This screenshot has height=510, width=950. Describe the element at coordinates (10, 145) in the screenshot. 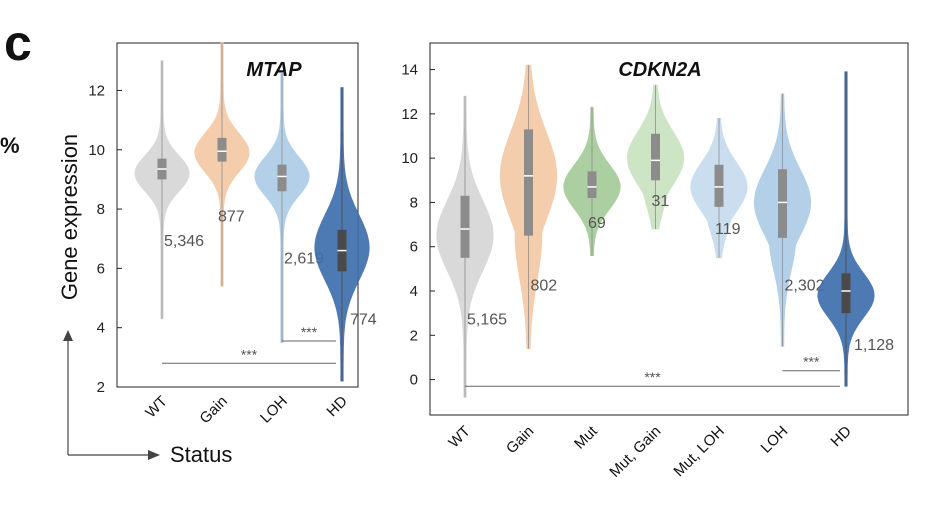

I see `cropped-margin-text: %` at that location.